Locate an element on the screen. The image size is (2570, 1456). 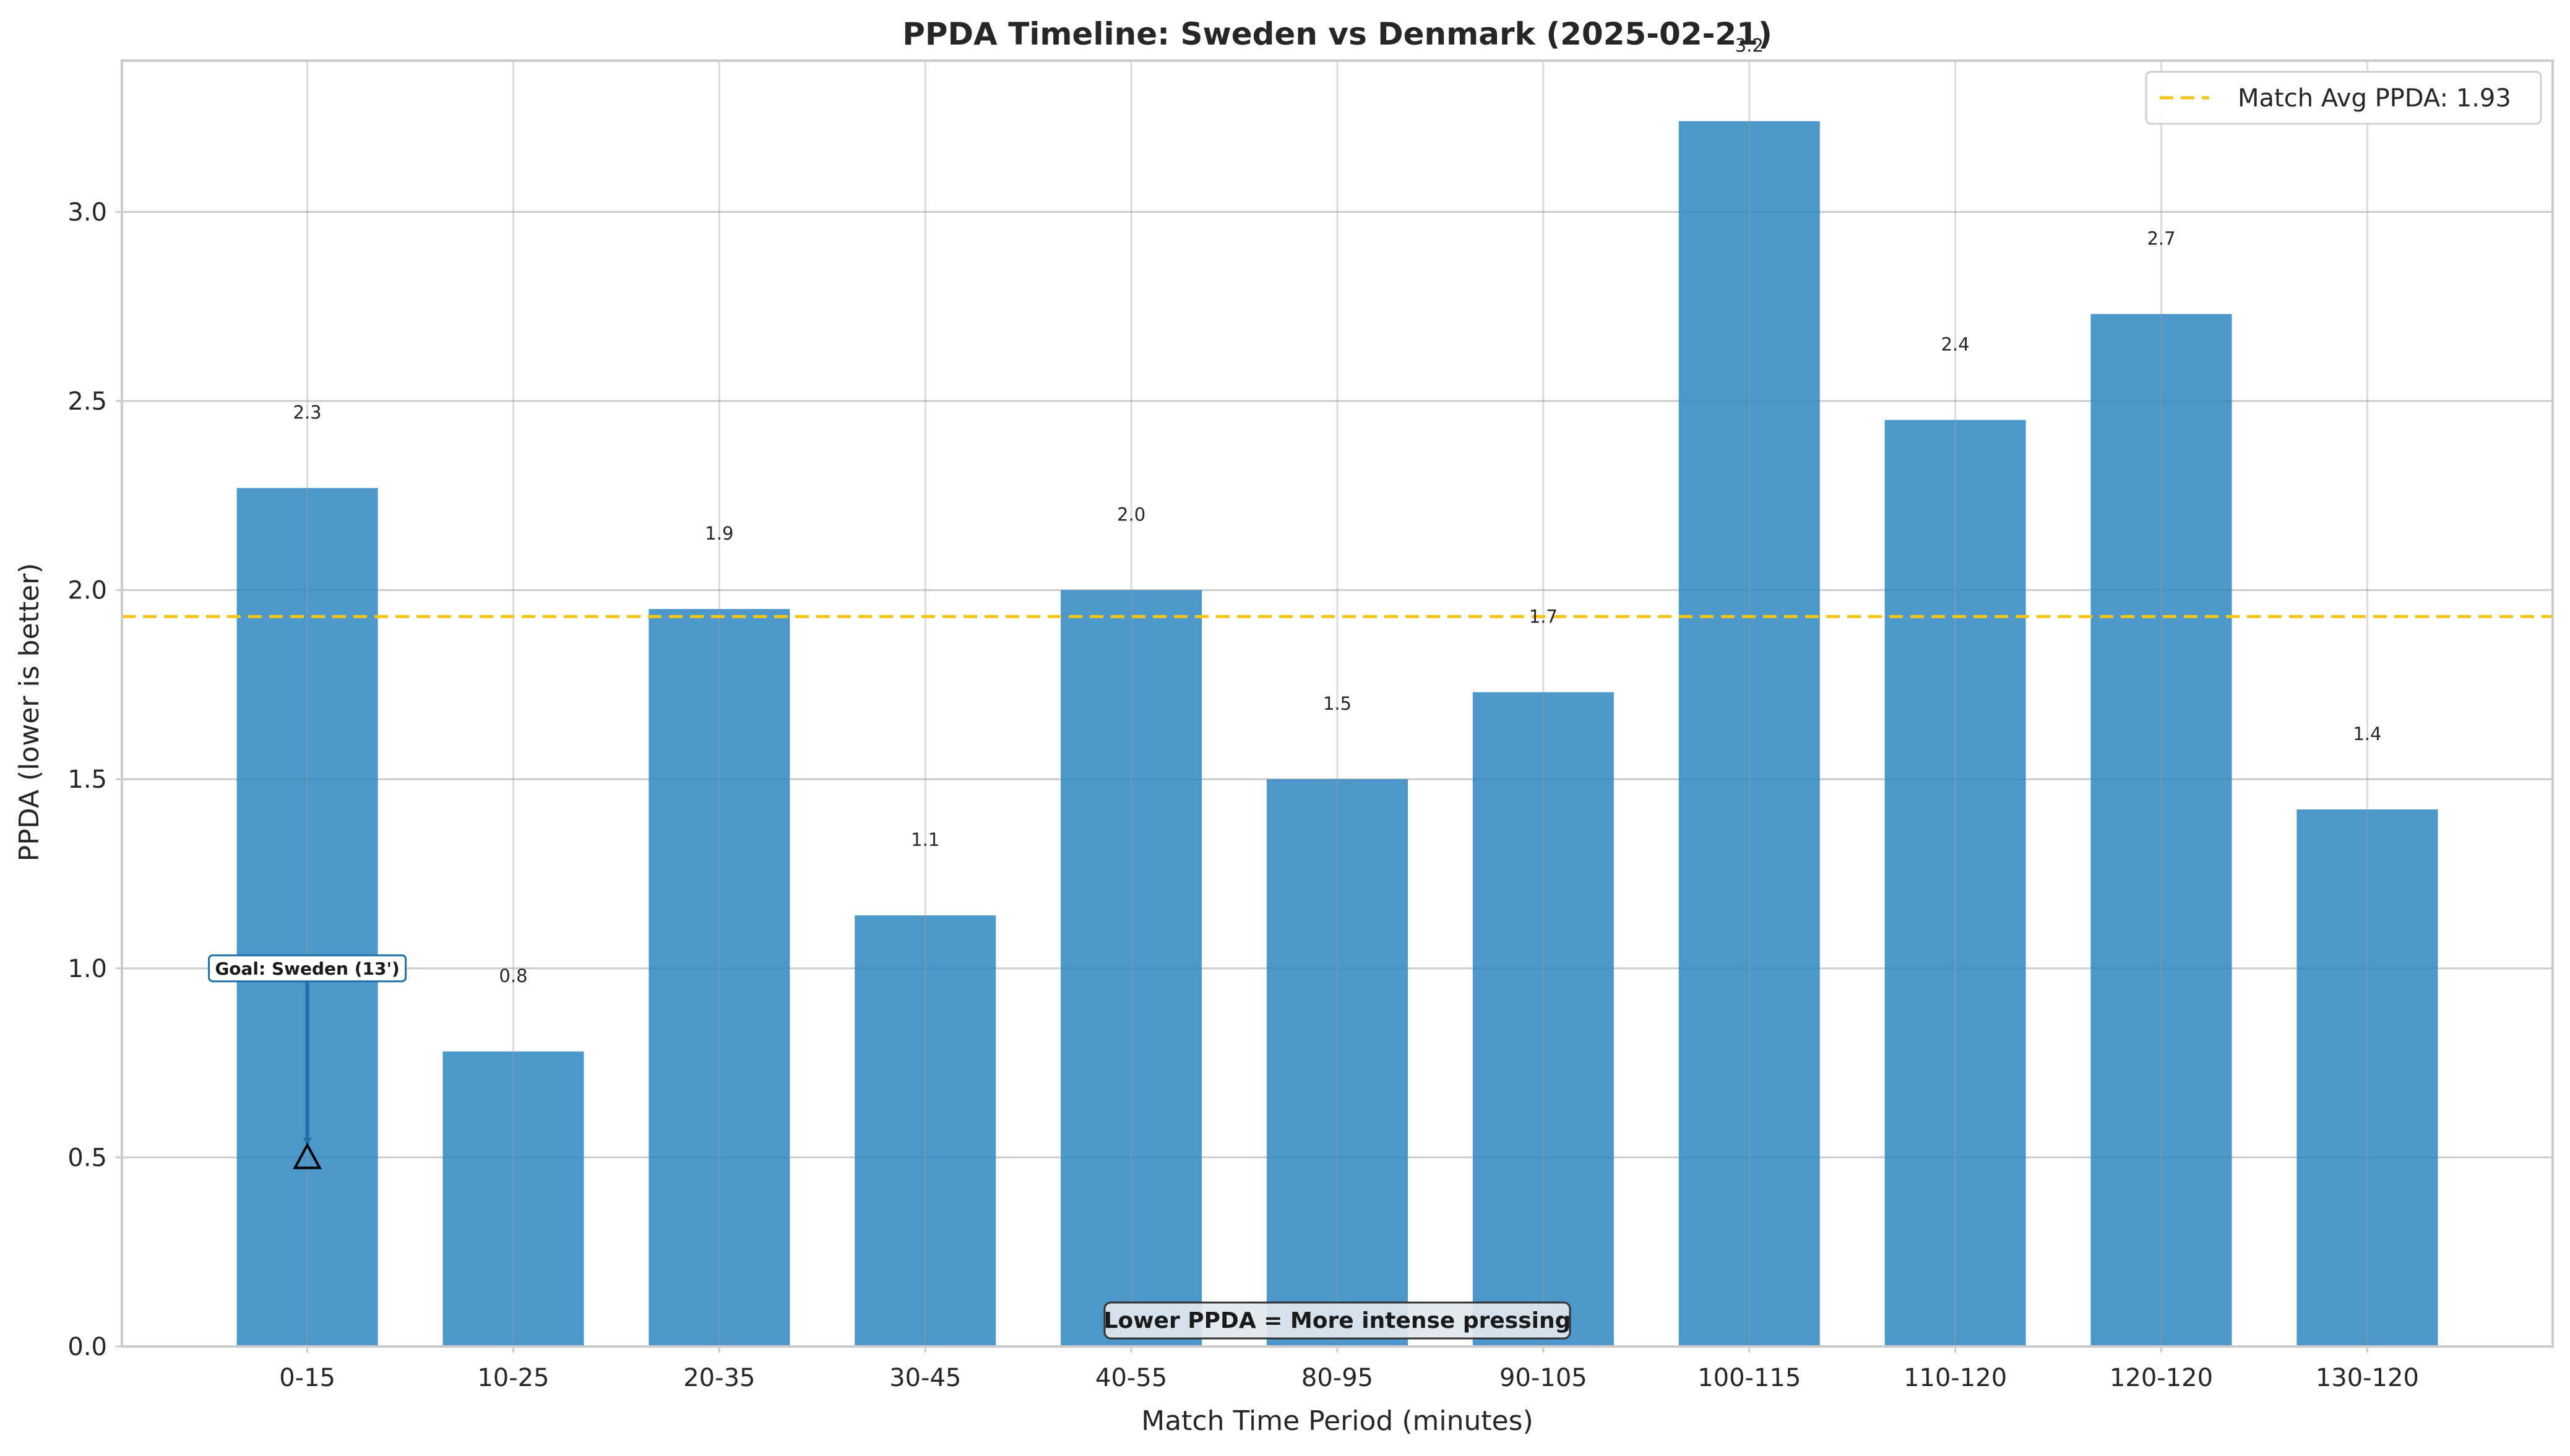
x-tick-label: 80-95 is located at coordinates (1337, 1378).